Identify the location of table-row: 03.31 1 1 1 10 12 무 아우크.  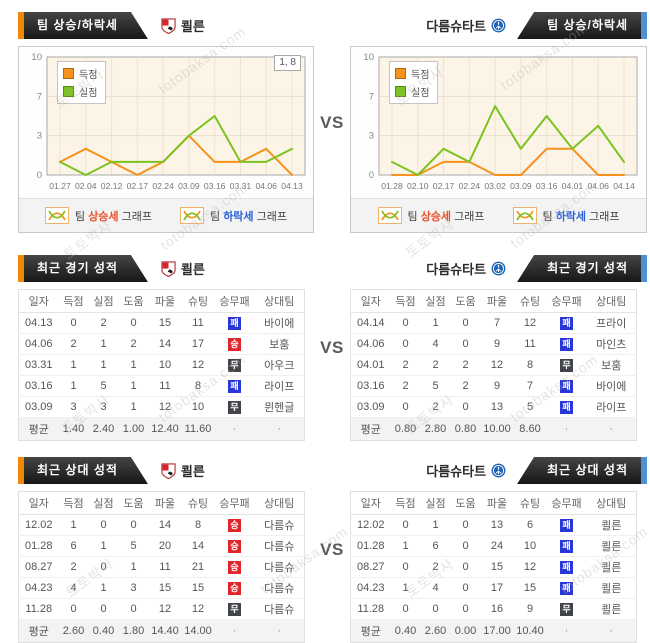
(161, 365).